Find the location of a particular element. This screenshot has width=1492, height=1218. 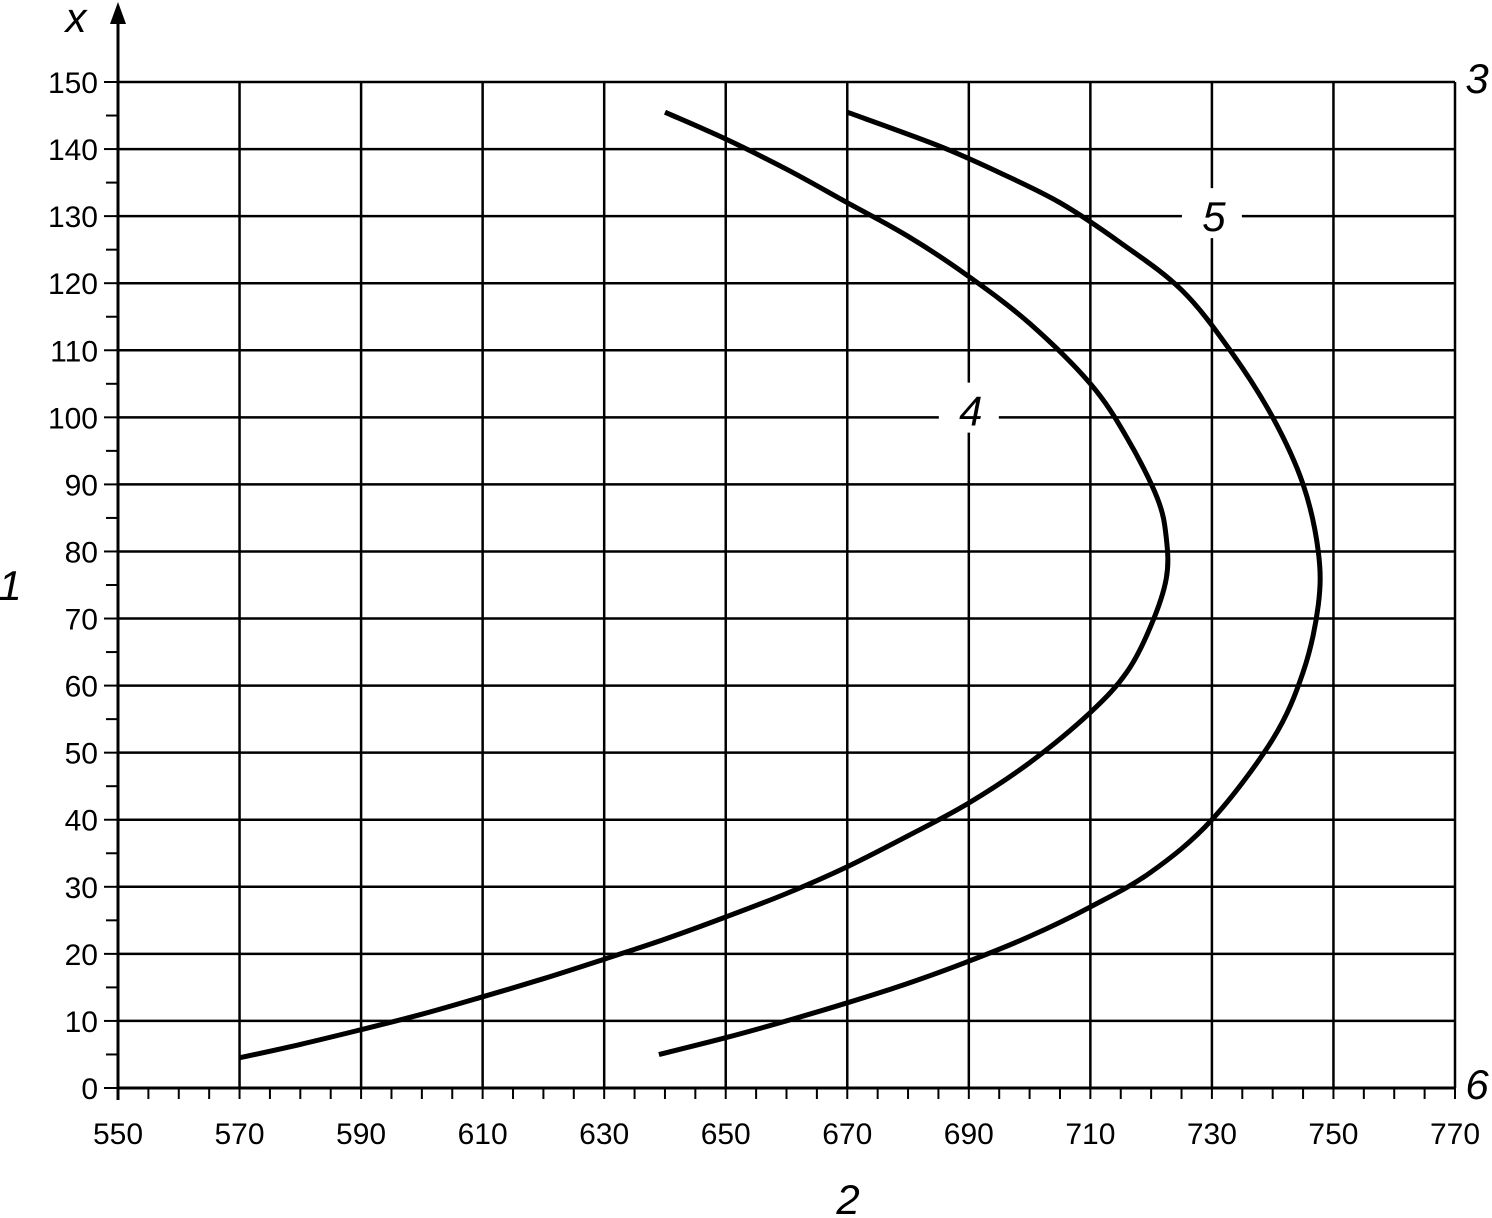

x-tick-label-590: 590 is located at coordinates (361, 1134).